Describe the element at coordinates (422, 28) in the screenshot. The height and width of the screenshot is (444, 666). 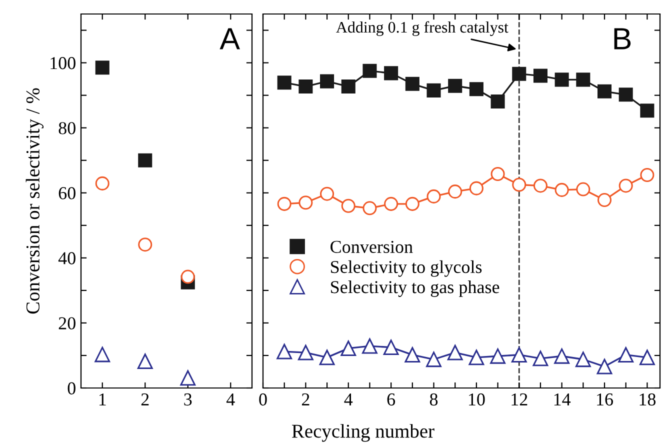
I see `annotation: Adding 0.1 g fresh catalyst` at that location.